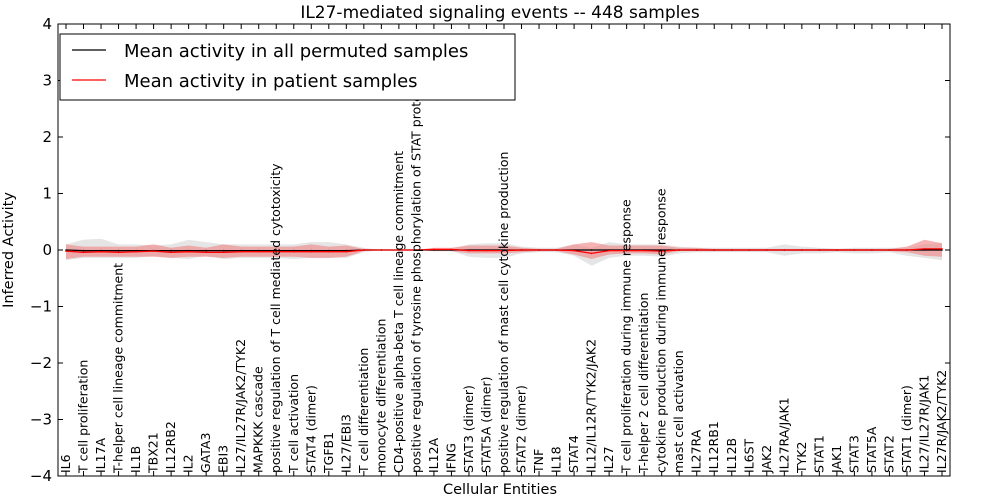 This screenshot has width=1000, height=500. Describe the element at coordinates (836, 459) in the screenshot. I see `category-label: JAK1` at that location.